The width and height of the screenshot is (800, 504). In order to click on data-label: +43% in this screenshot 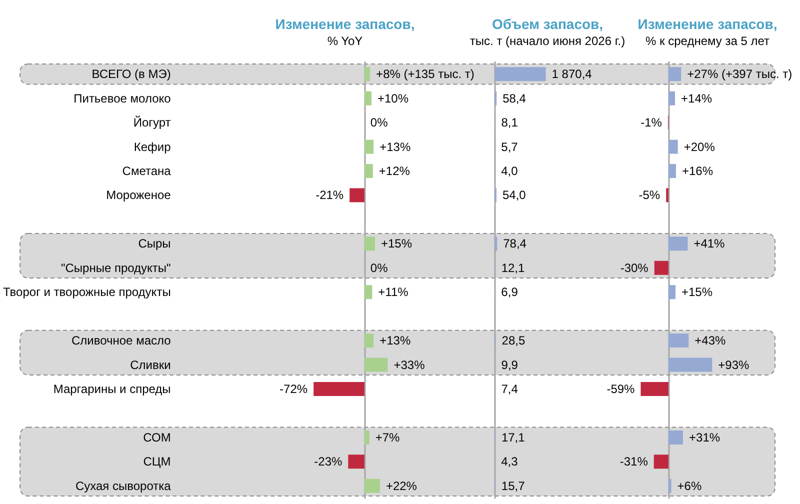, I will do `click(710, 341)`.